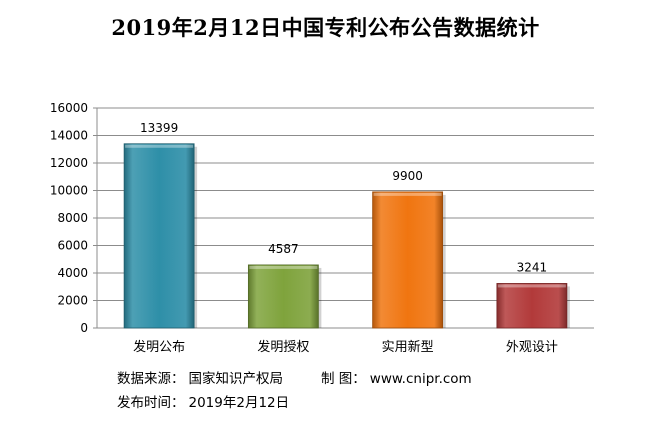 The width and height of the screenshot is (651, 424). What do you see at coordinates (69, 136) in the screenshot?
I see `y-tick-label: 14000` at bounding box center [69, 136].